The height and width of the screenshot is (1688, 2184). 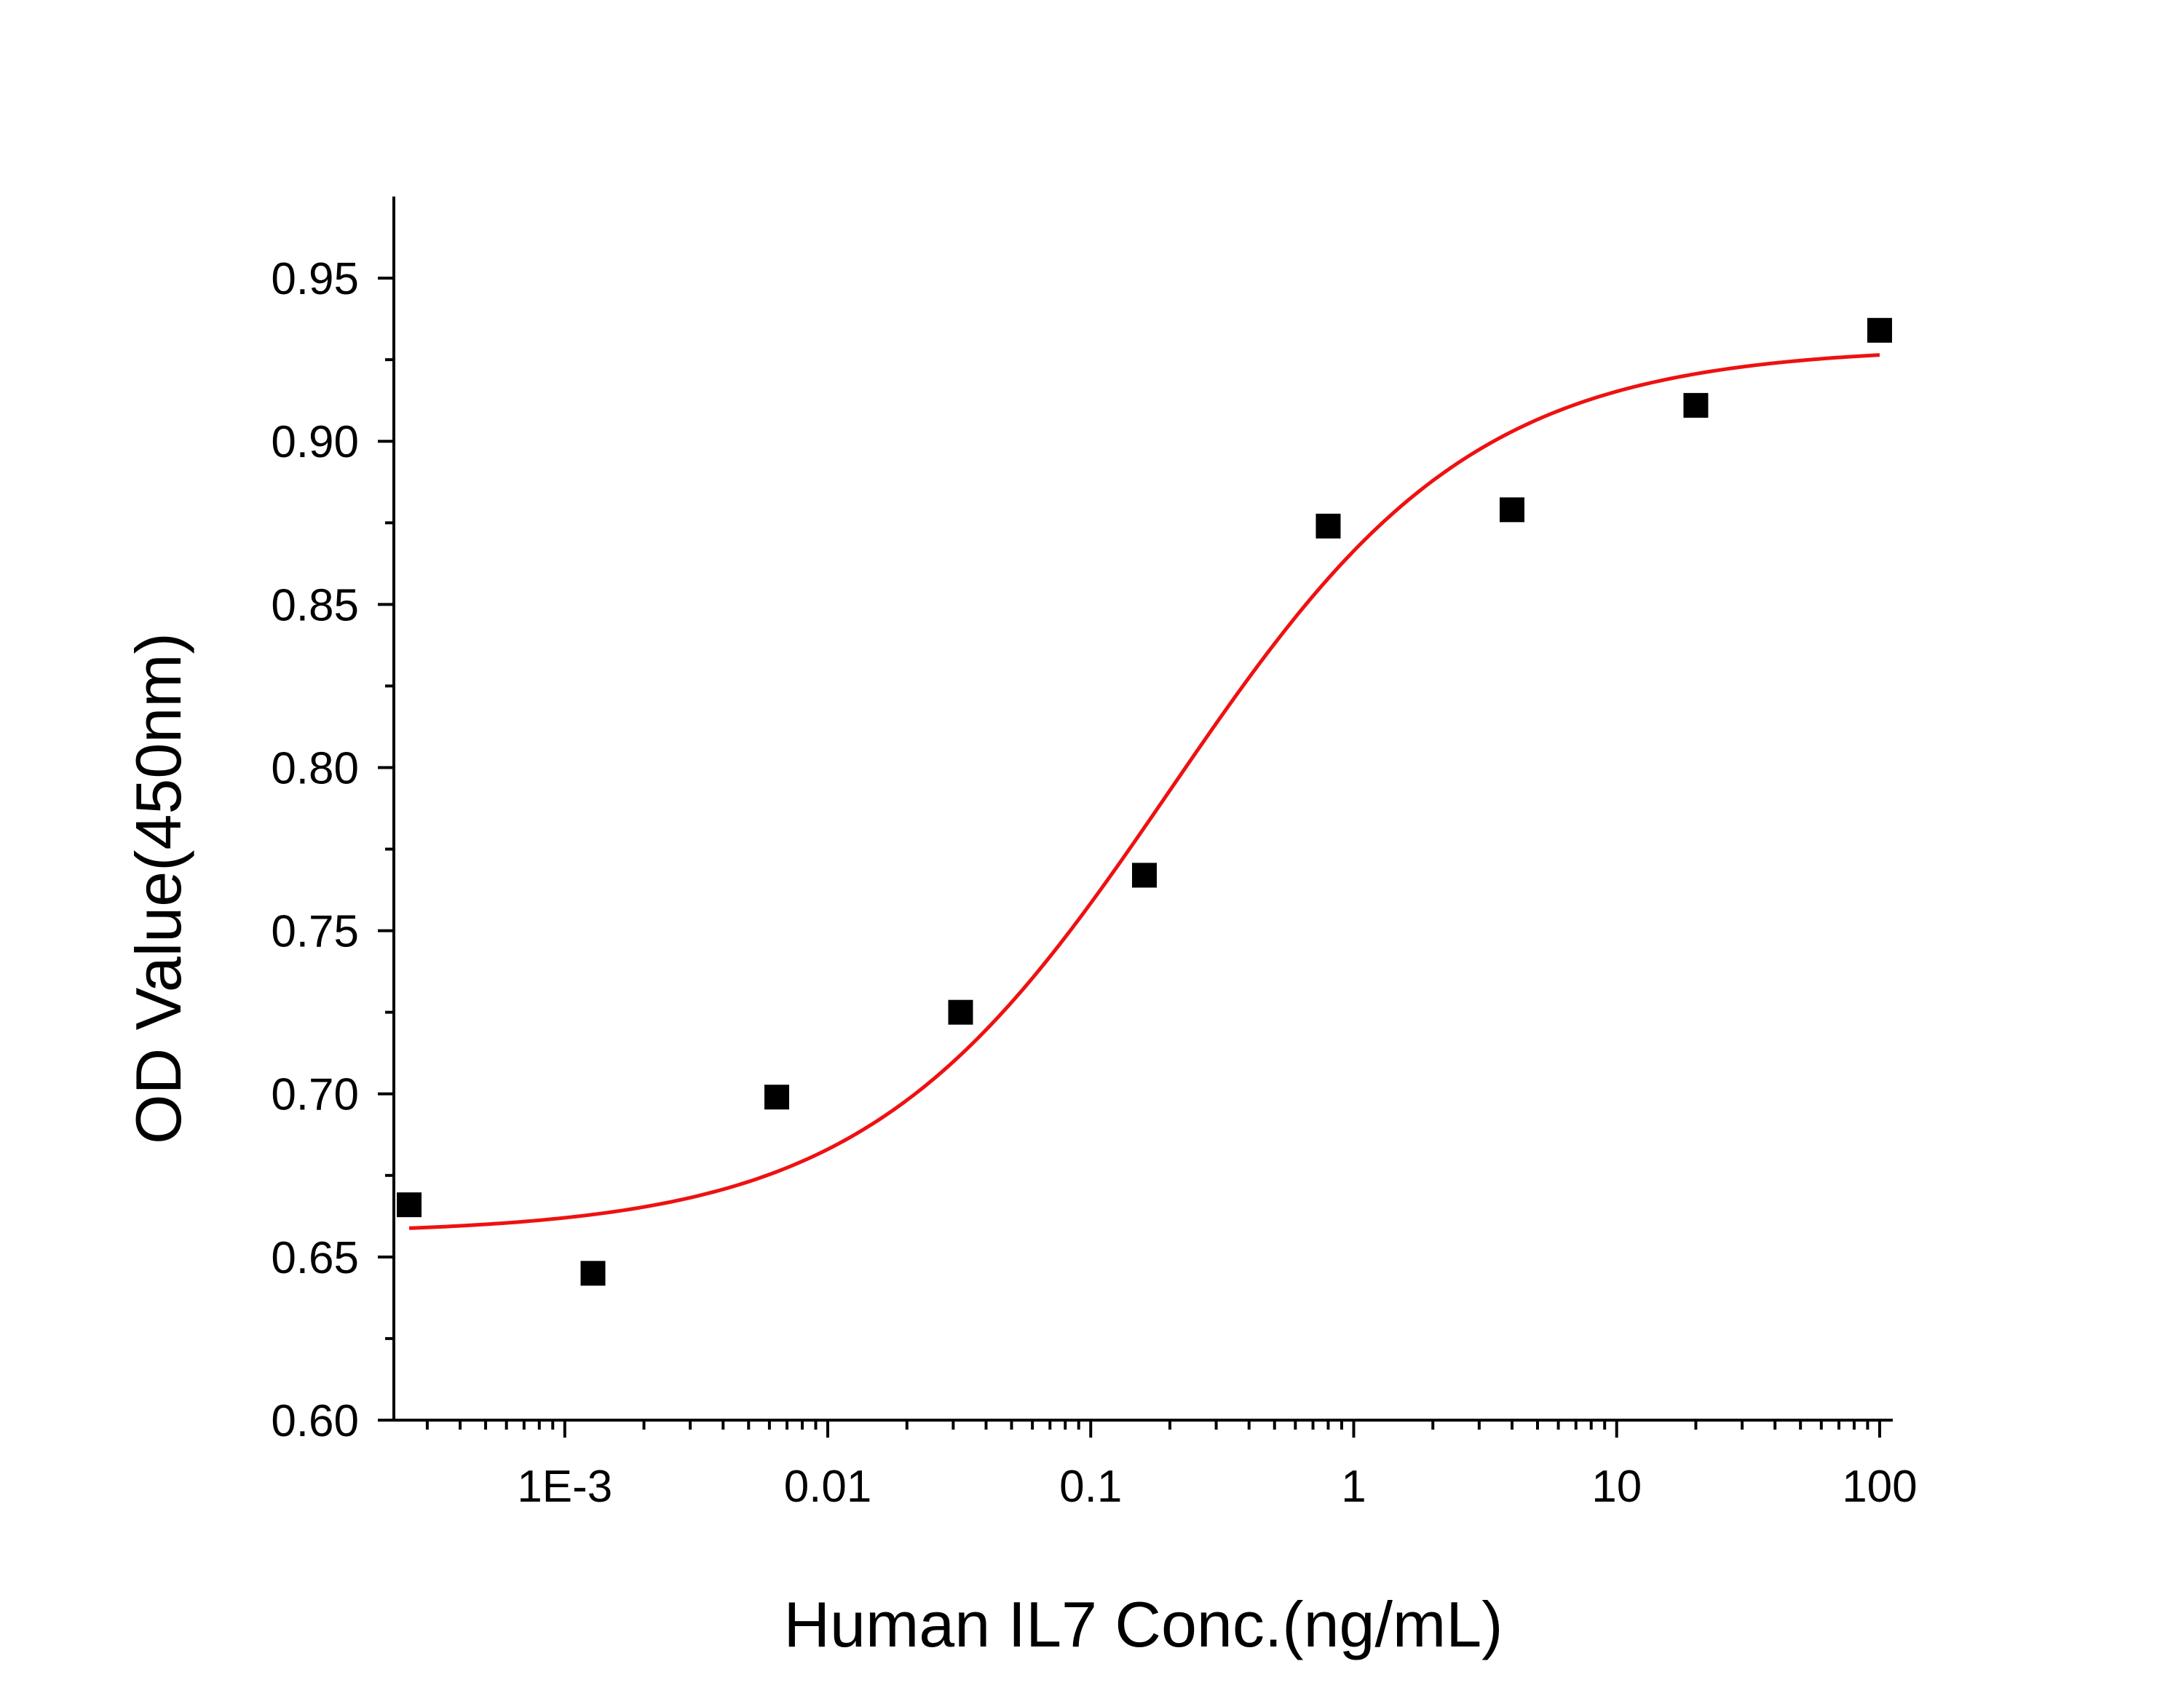 What do you see at coordinates (315, 442) in the screenshot?
I see `y-tick-label: 0.90` at bounding box center [315, 442].